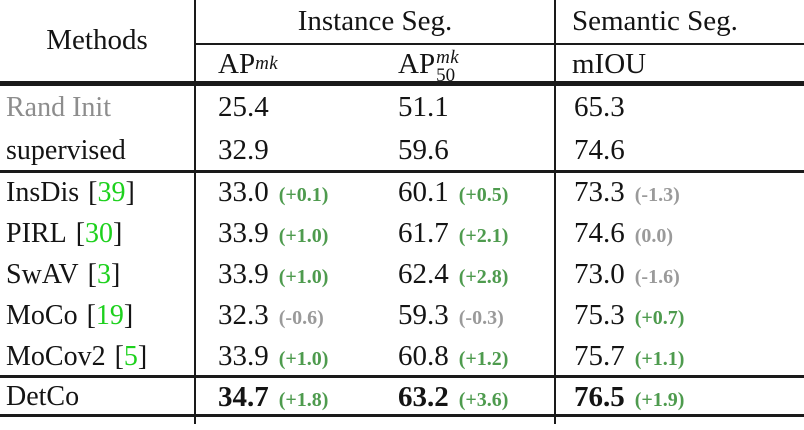  I want to click on miou-cell: 73.0 (-1.6), so click(680, 274).